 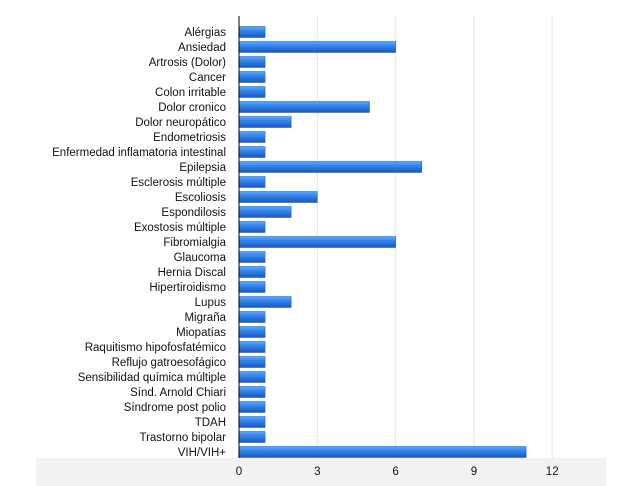 What do you see at coordinates (190, 93) in the screenshot?
I see `category-label: Colon irritable` at bounding box center [190, 93].